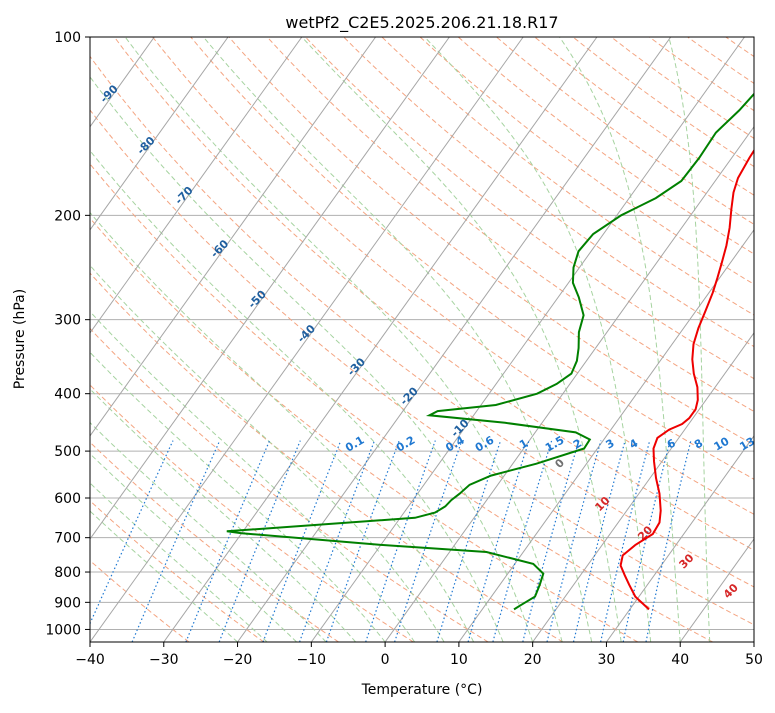  I want to click on x-tick-label: 50, so click(754, 660).